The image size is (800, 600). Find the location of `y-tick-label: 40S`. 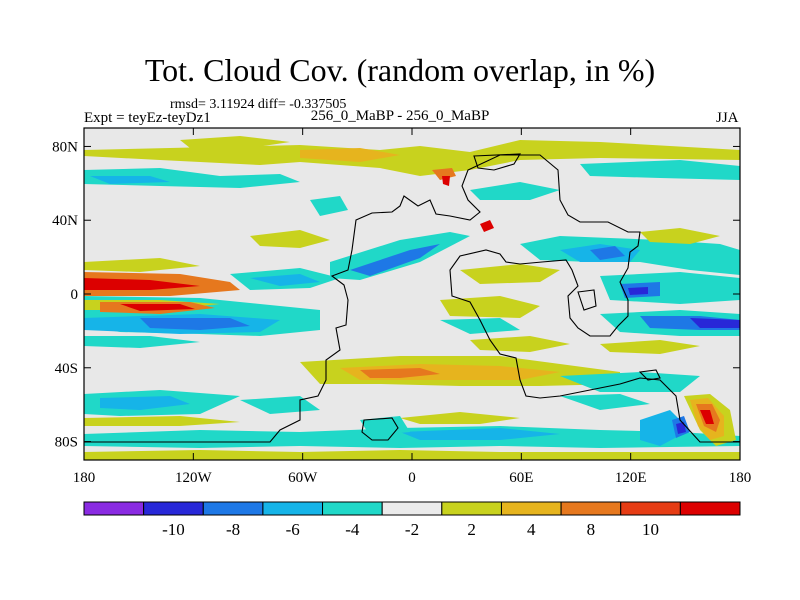

y-tick-label: 40S is located at coordinates (66, 369).